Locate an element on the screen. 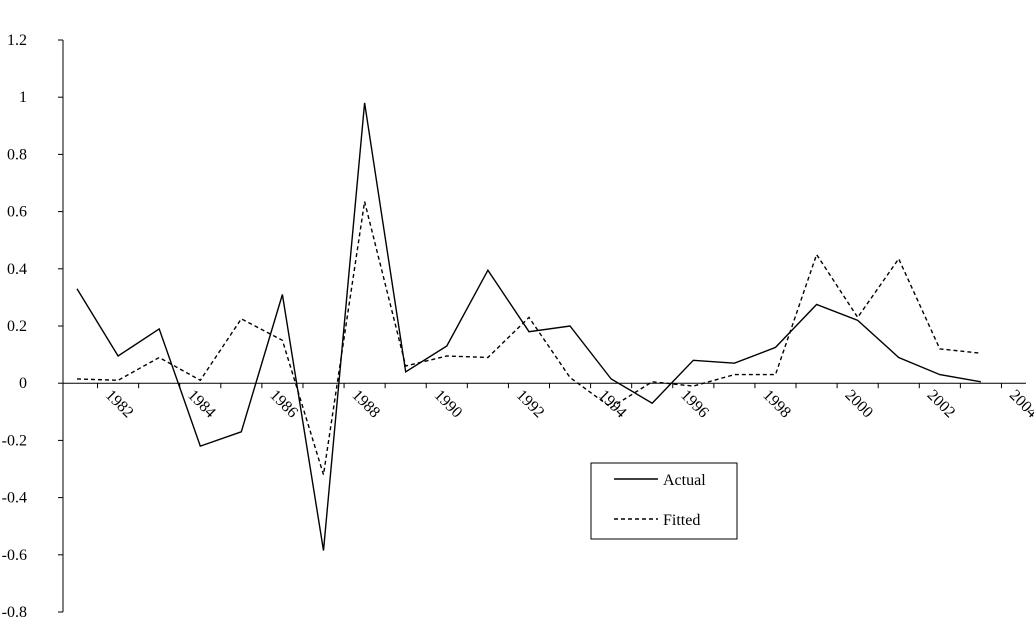 The height and width of the screenshot is (618, 1034). x-tick-label: 1982 is located at coordinates (119, 404).